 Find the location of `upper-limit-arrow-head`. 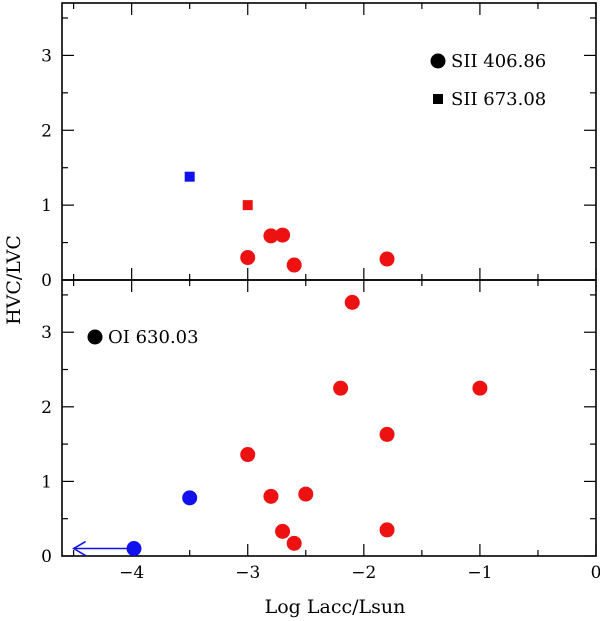

upper-limit-arrow-head is located at coordinates (79, 548).